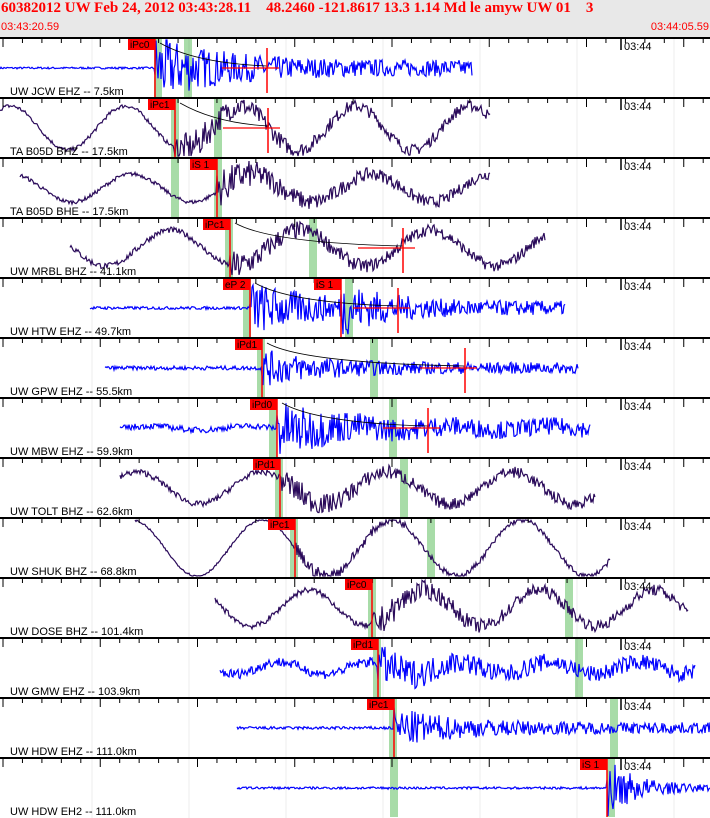 Image resolution: width=710 pixels, height=818 pixels. I want to click on trace-panel: 03:44 iPc1 TA B05D BHZ -- 17.5km, so click(355, 127).